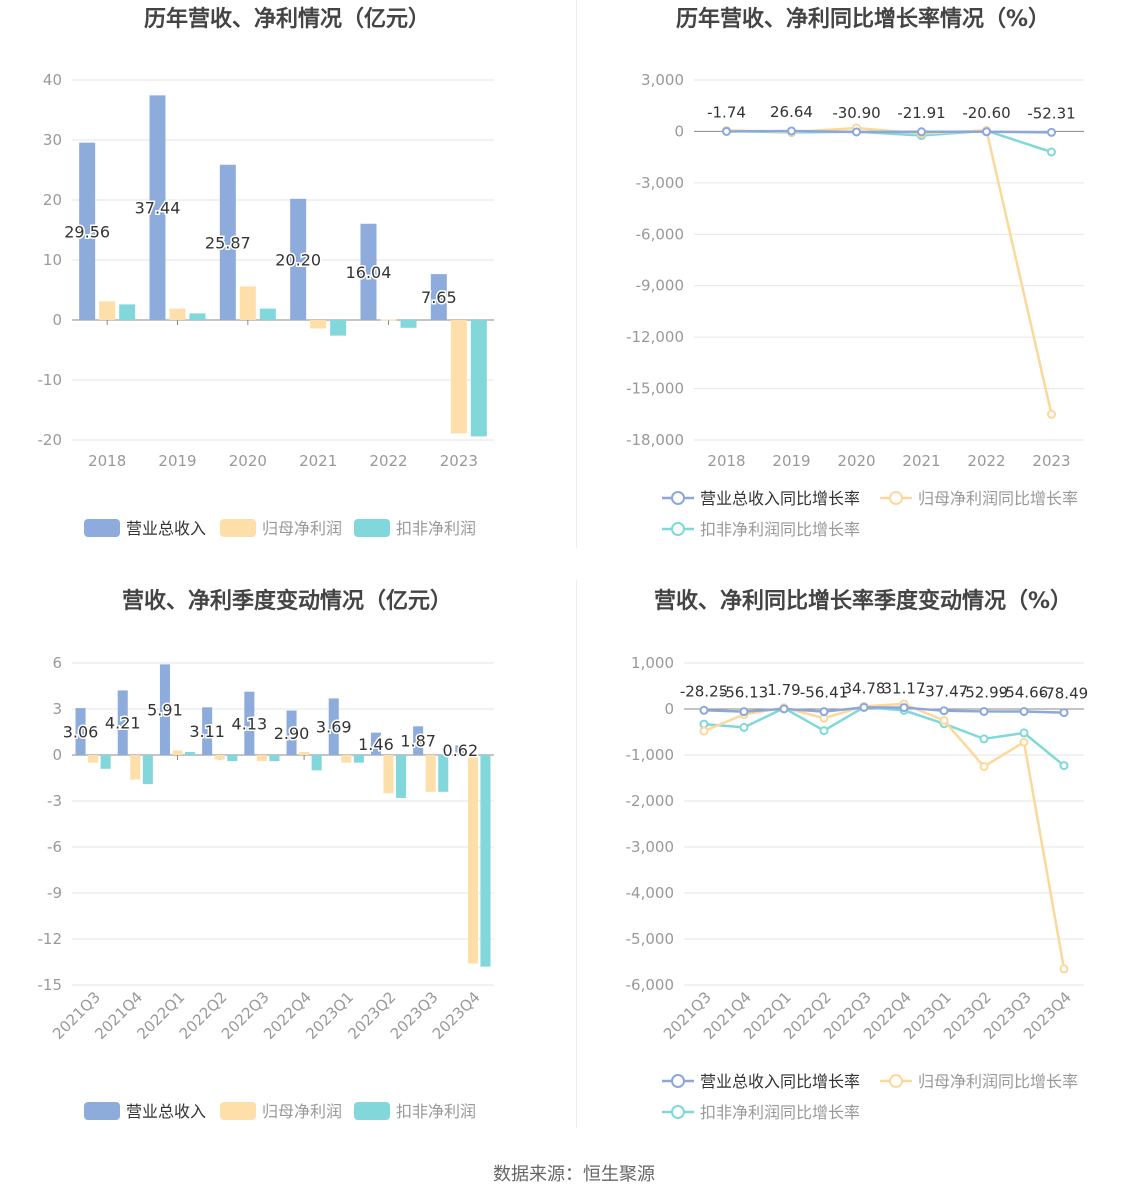  What do you see at coordinates (334, 727) in the screenshot?
I see `bar-data-label: 3.69` at bounding box center [334, 727].